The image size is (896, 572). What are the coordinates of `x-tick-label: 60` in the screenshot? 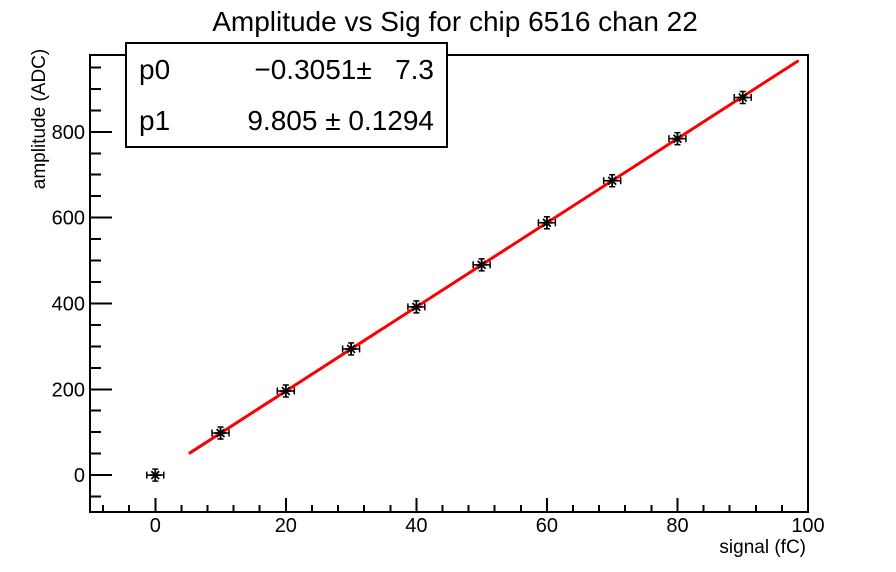 It's located at (547, 526).